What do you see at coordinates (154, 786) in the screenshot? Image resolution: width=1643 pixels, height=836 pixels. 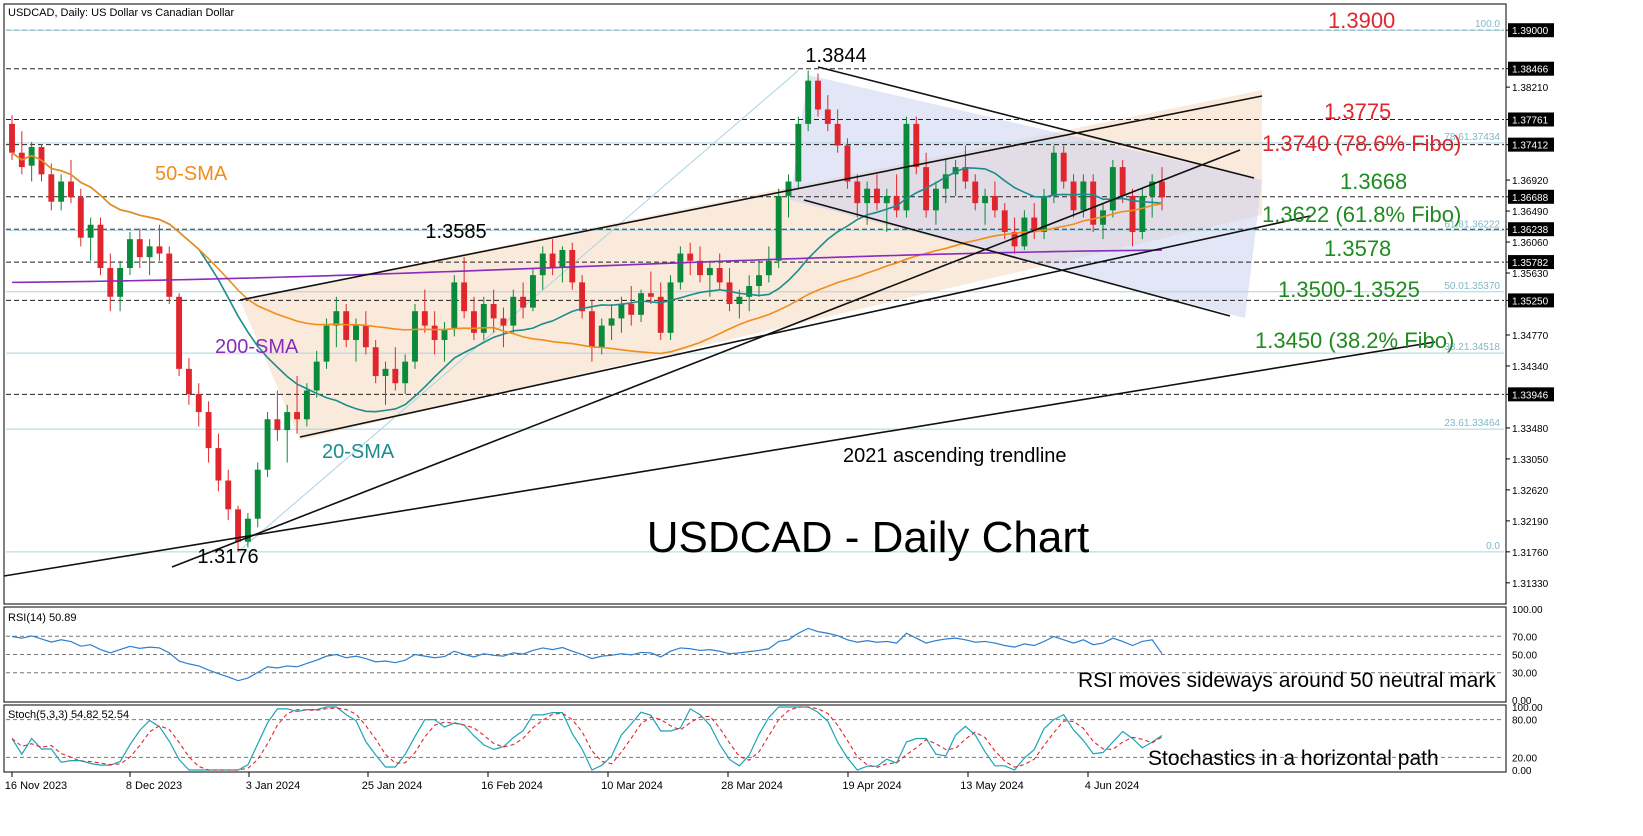 I see `x-tick-label-1: 8 Dec 2023` at bounding box center [154, 786].